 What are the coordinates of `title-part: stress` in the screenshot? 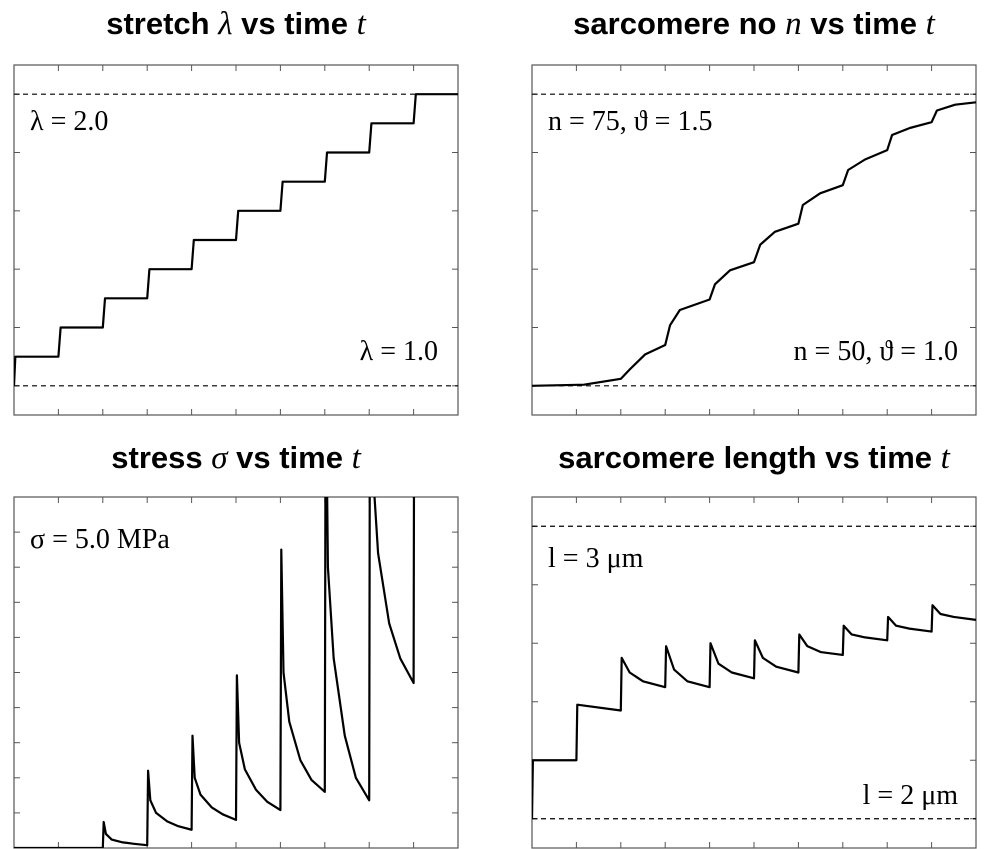 It's located at (161, 457).